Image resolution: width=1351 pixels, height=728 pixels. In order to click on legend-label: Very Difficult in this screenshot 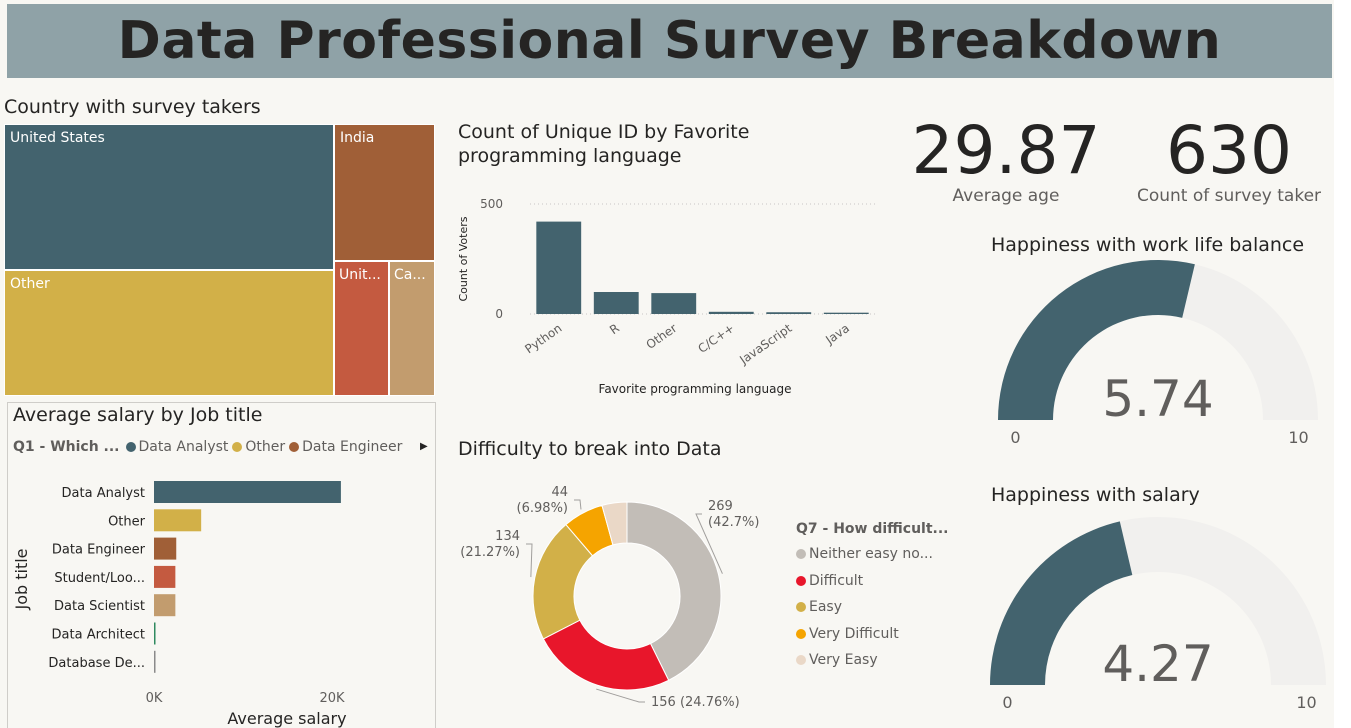, I will do `click(854, 633)`.